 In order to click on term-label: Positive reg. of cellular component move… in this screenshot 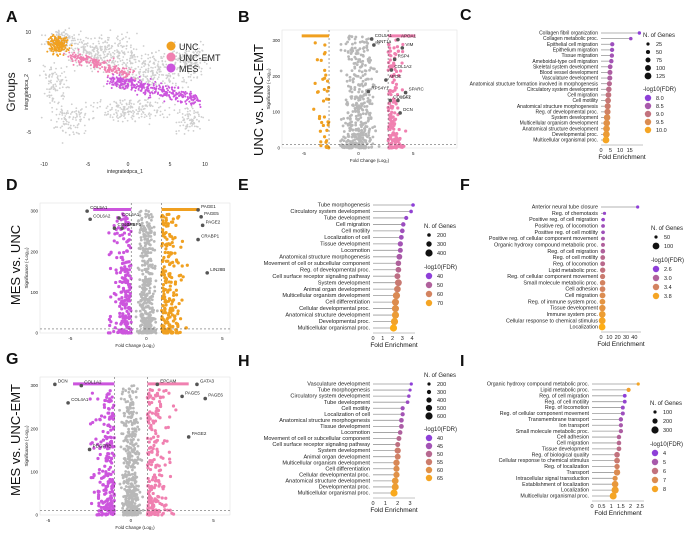, I will do `click(544, 239)`.